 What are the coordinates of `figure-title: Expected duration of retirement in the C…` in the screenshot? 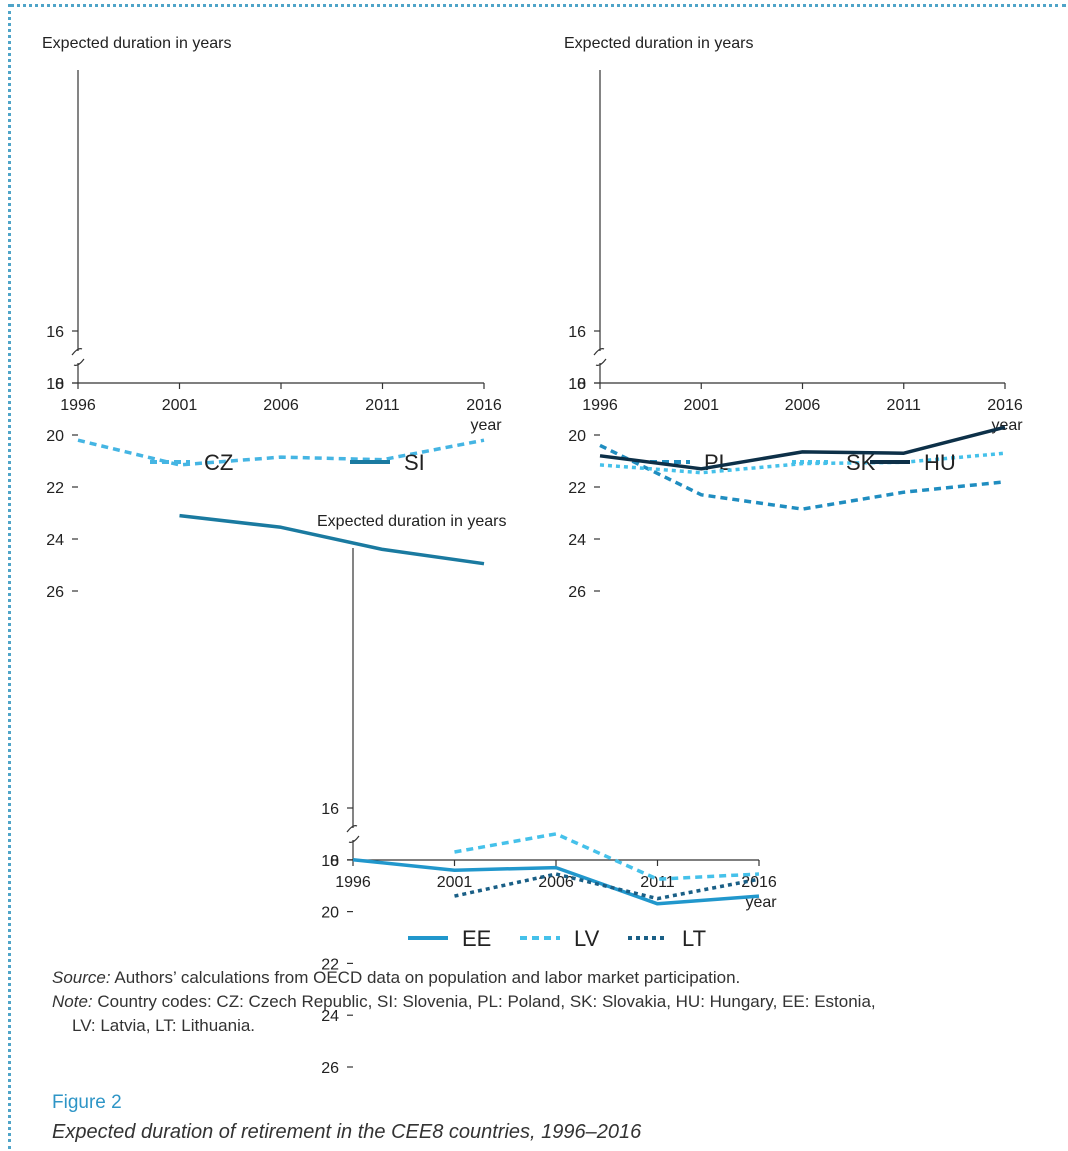 It's located at (347, 1132).